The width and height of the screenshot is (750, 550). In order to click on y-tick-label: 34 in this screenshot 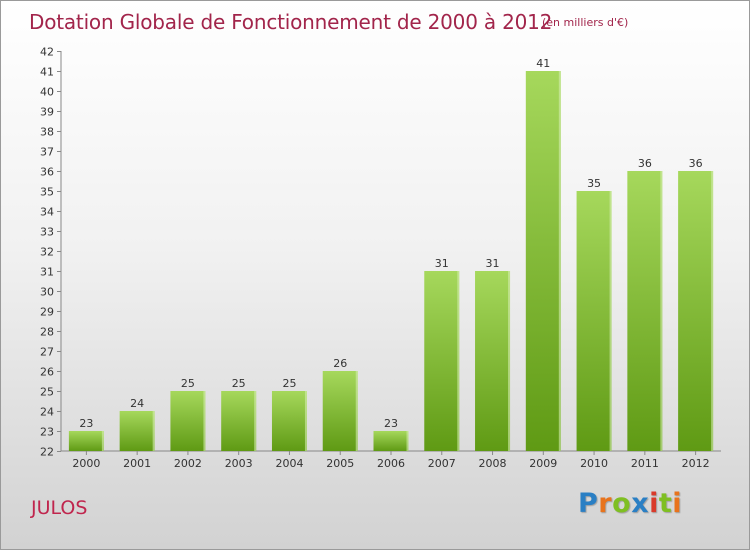, I will do `click(47, 212)`.